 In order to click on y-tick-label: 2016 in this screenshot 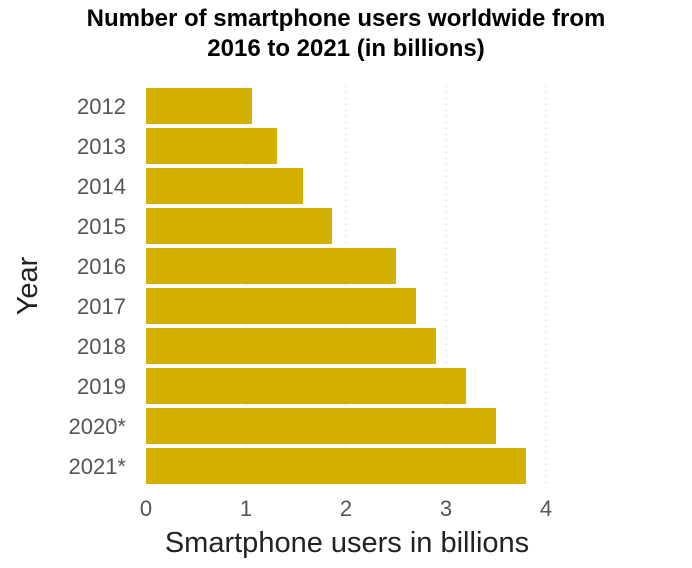, I will do `click(101, 266)`.